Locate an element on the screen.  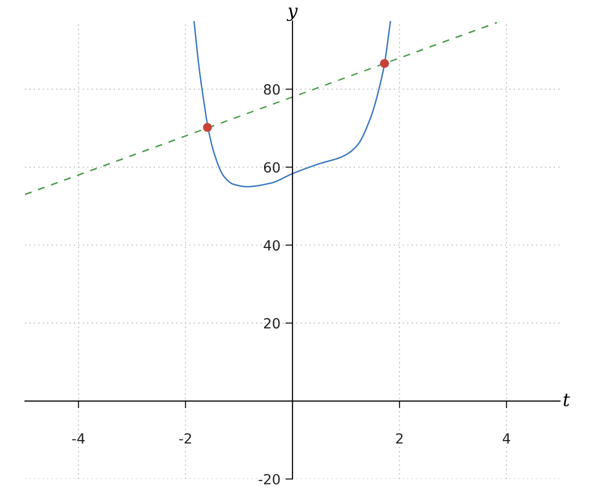
x-tick-label: -4 is located at coordinates (78, 438).